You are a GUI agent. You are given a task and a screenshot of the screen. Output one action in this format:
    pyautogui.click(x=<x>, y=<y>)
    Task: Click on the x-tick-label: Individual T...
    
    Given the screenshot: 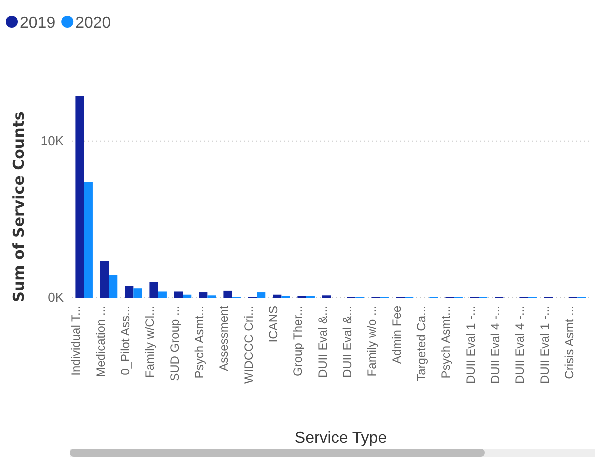 What is the action you would take?
    pyautogui.click(x=76, y=341)
    